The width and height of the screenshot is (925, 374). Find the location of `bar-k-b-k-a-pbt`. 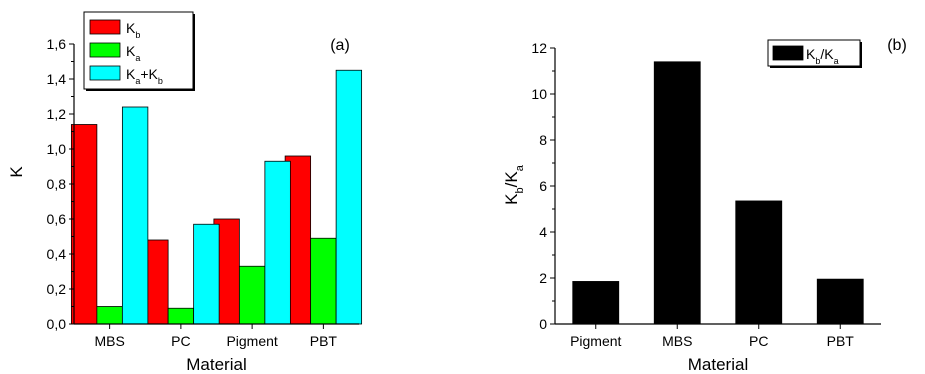

bar-k-b-k-a-pbt is located at coordinates (840, 301).